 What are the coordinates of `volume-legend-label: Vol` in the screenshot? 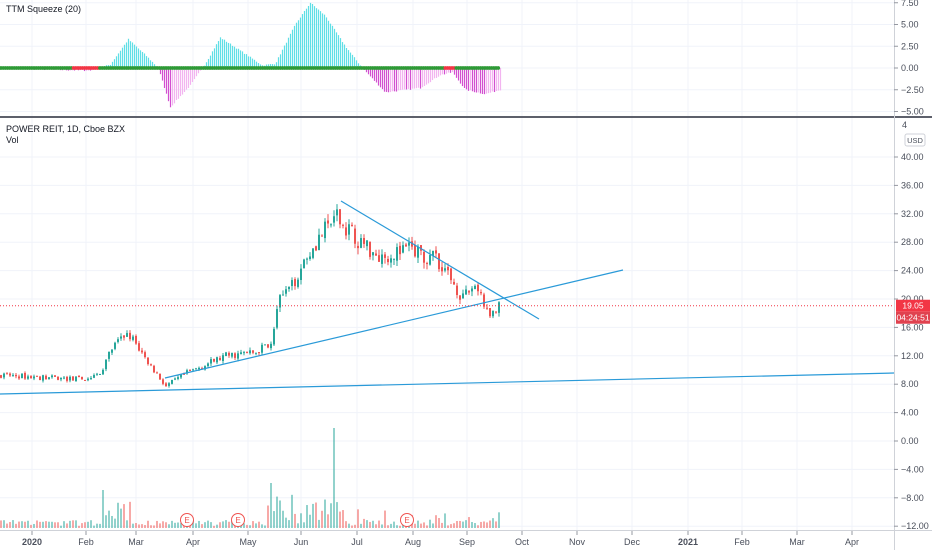 It's located at (12, 140).